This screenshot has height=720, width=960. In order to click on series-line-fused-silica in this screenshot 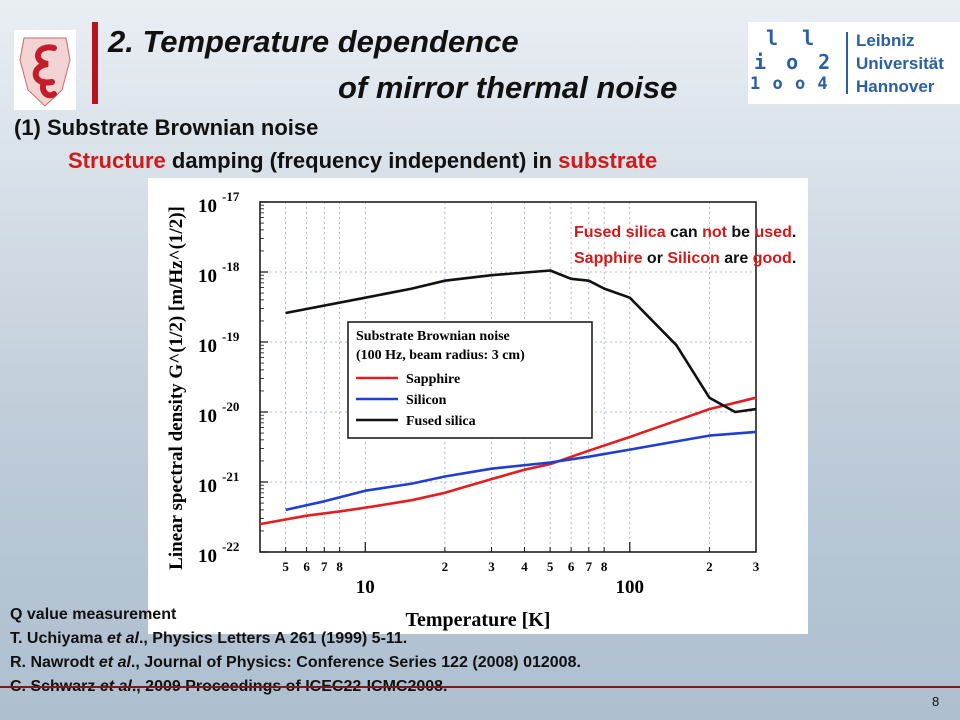, I will do `click(521, 341)`.